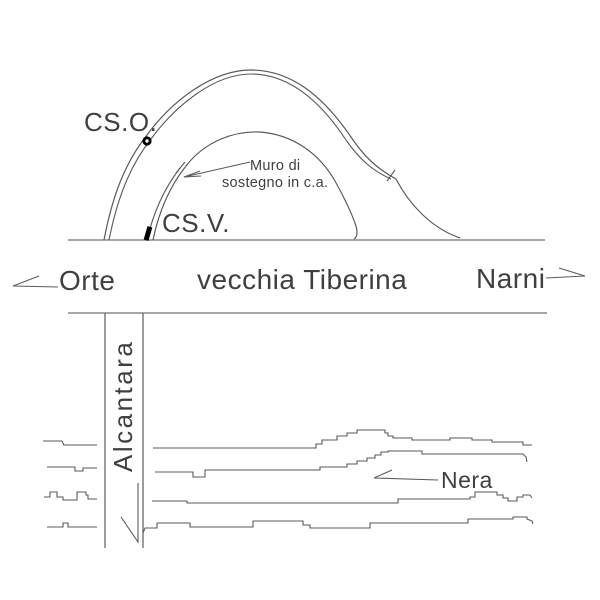  Describe the element at coordinates (147, 188) in the screenshot. I see `survey-markers` at that location.